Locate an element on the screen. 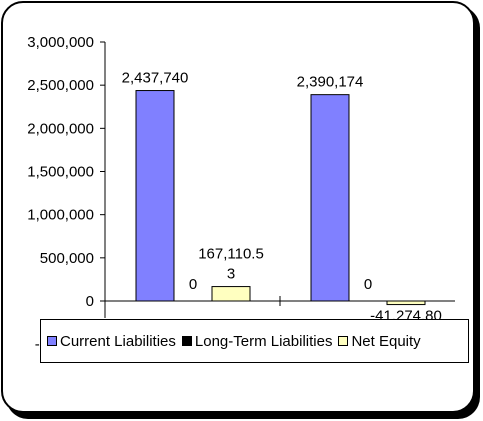  y-axis-tick-label: 2,500,000 is located at coordinates (60, 85).